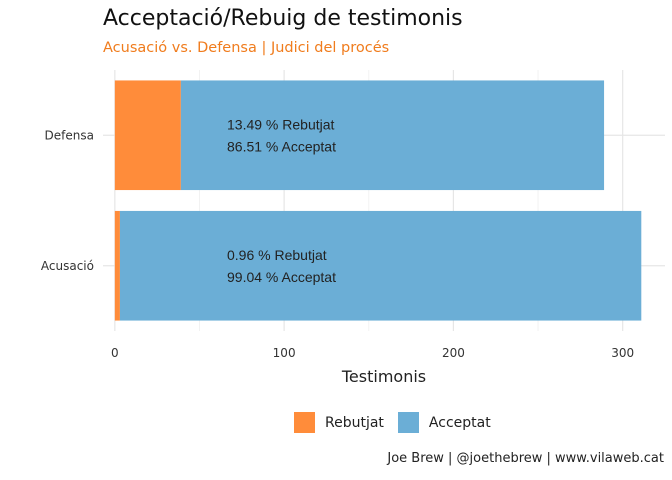 The image size is (672, 480). I want to click on x-tick-label-3: 300, so click(622, 353).